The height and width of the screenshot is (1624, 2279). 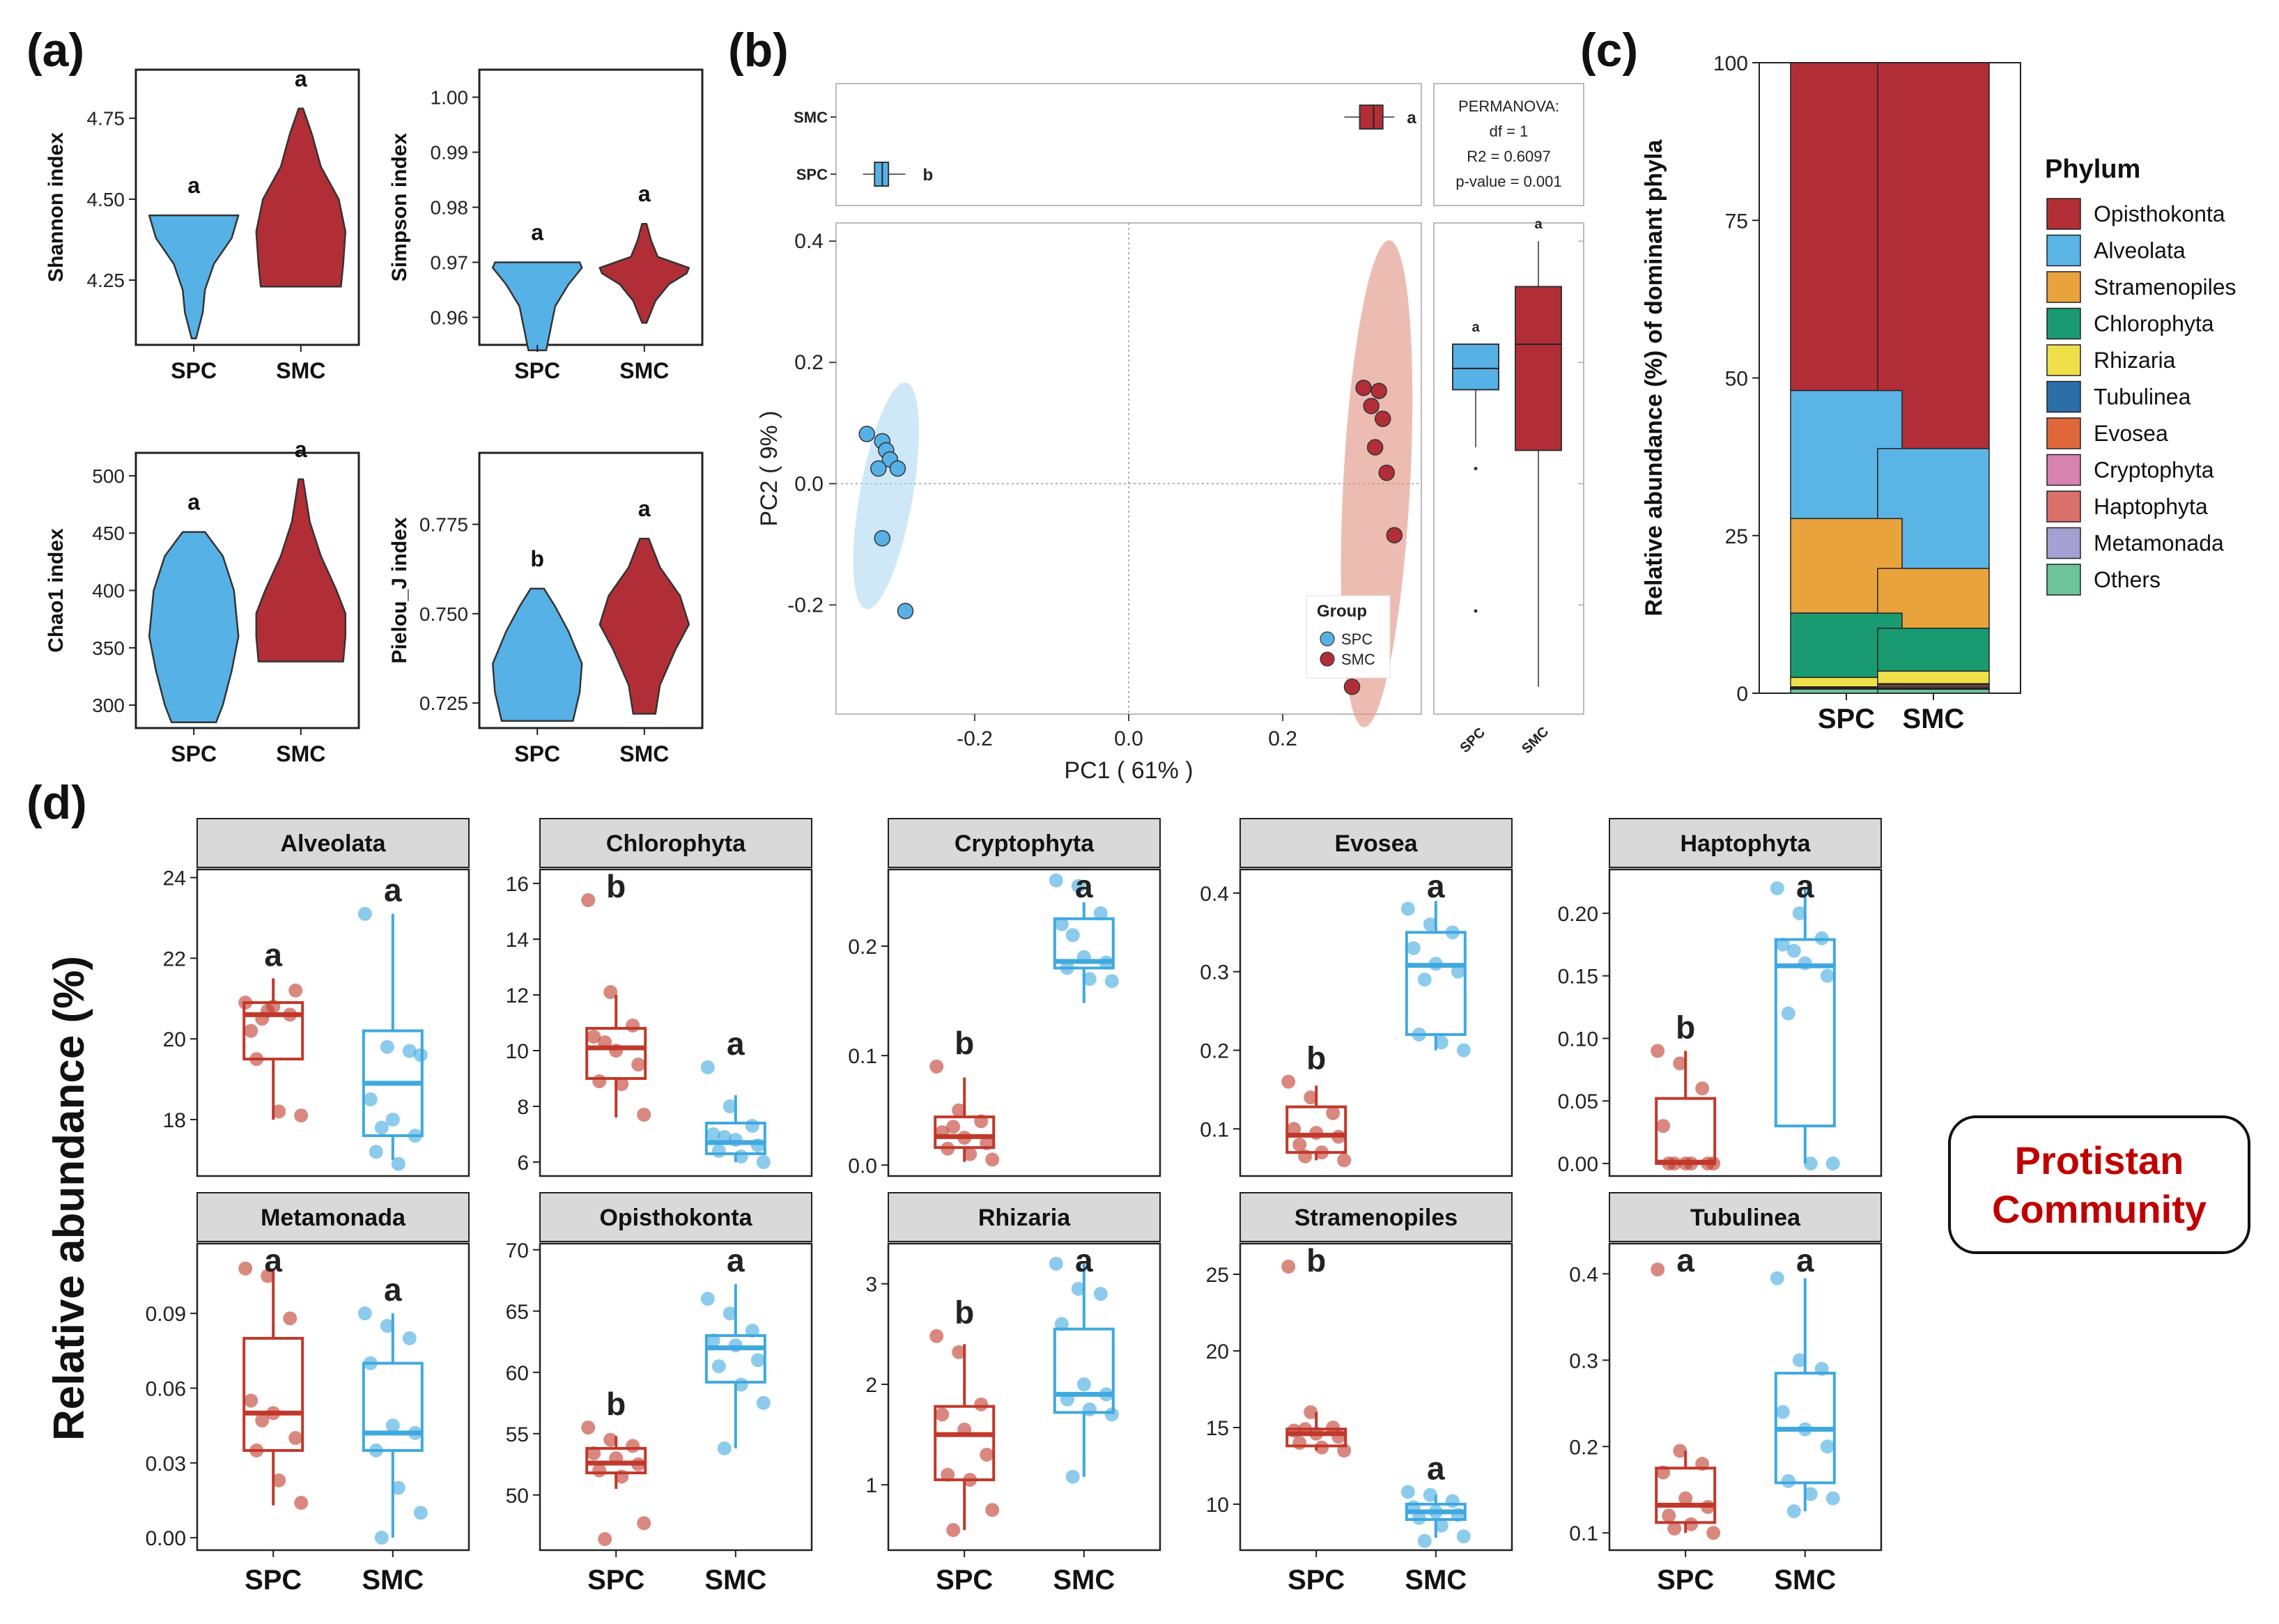 What do you see at coordinates (517, 1496) in the screenshot?
I see `y-tick-label: 50` at bounding box center [517, 1496].